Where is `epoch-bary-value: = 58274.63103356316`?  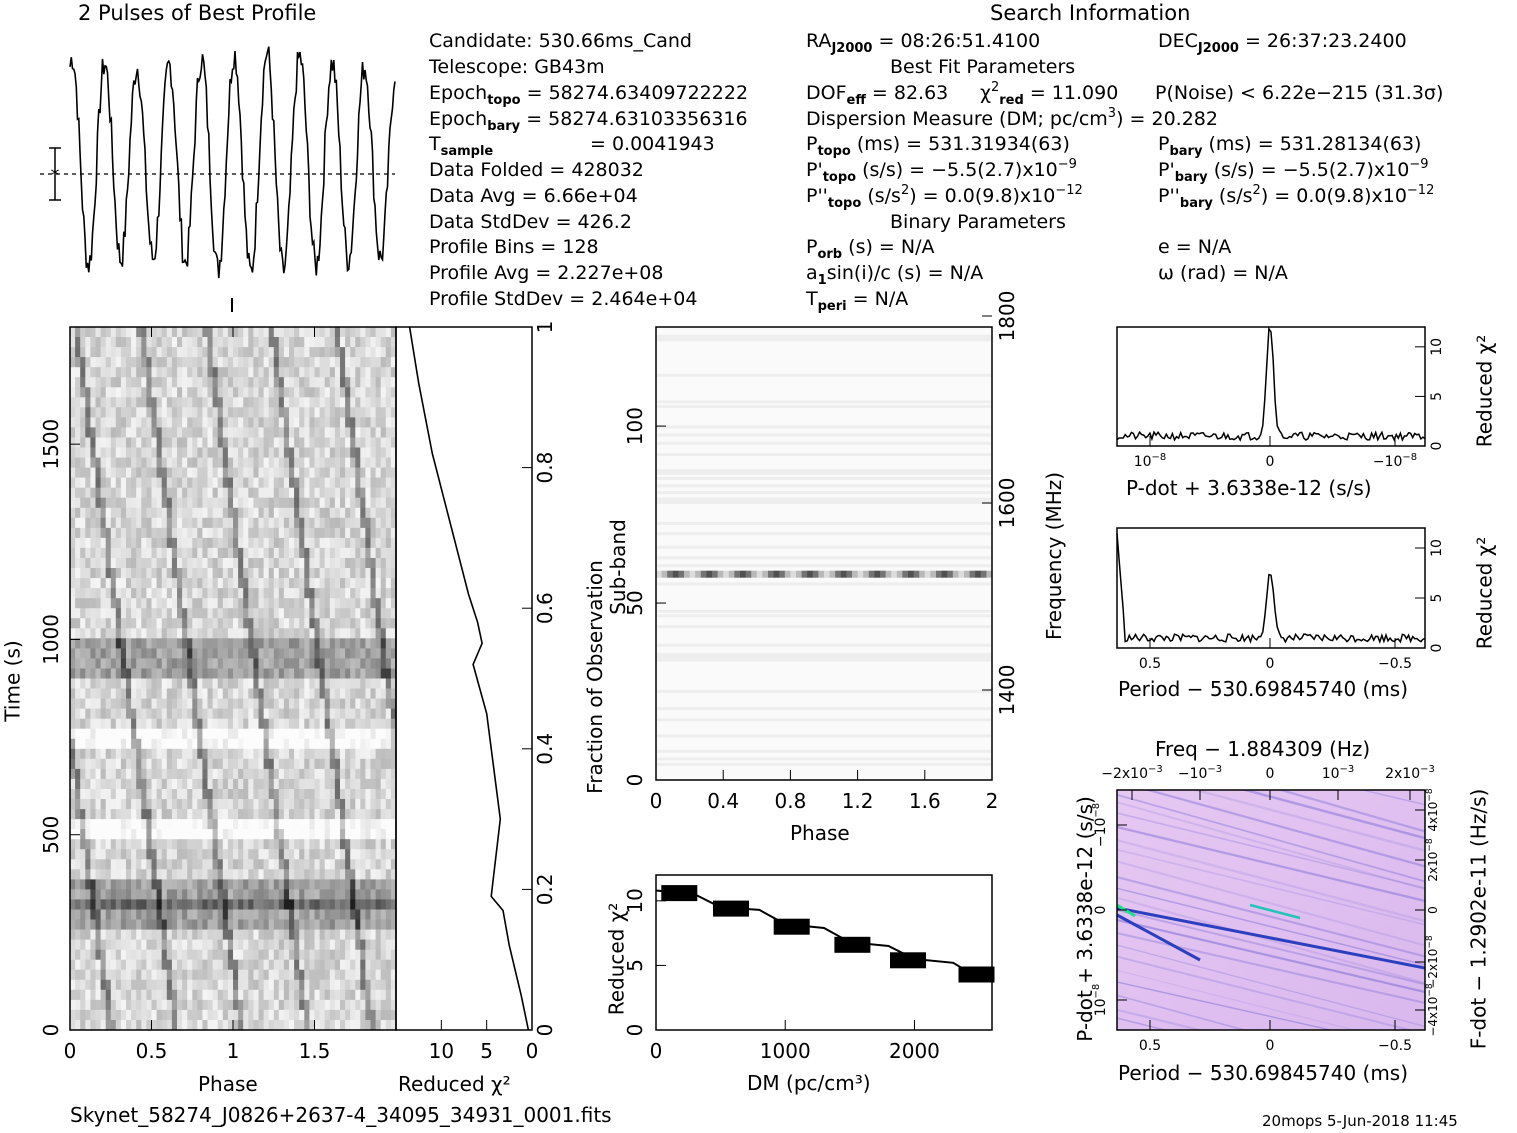
epoch-bary-value: = 58274.63103356316 is located at coordinates (634, 119).